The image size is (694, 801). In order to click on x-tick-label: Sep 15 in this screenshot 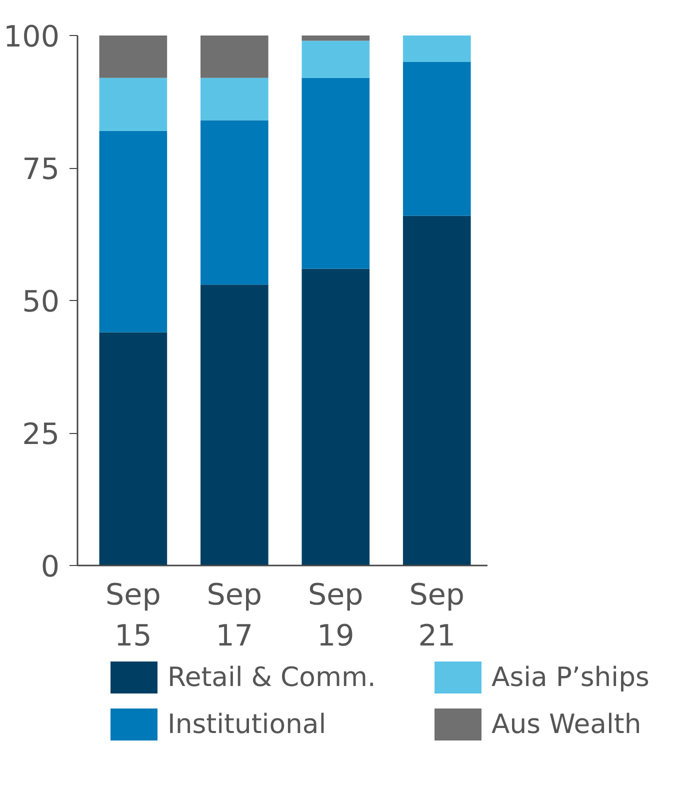, I will do `click(133, 615)`.